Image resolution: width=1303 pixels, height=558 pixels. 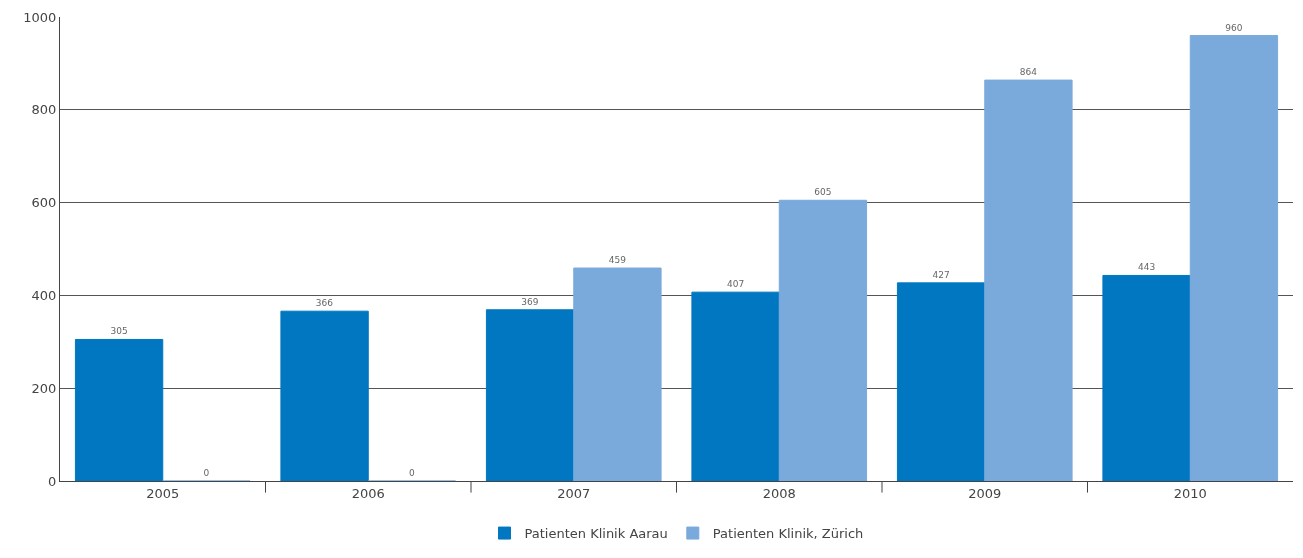 I want to click on data-label: 427, so click(x=941, y=274).